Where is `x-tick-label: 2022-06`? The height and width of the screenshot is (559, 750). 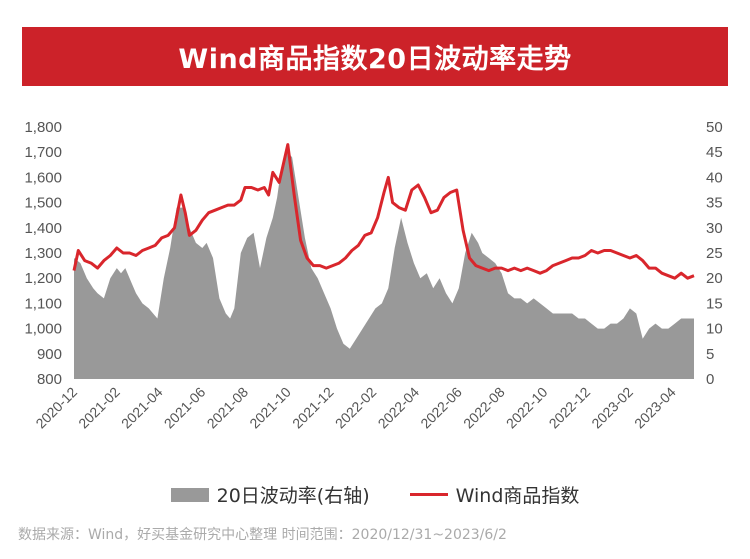 x-tick-label: 2022-06 is located at coordinates (441, 408).